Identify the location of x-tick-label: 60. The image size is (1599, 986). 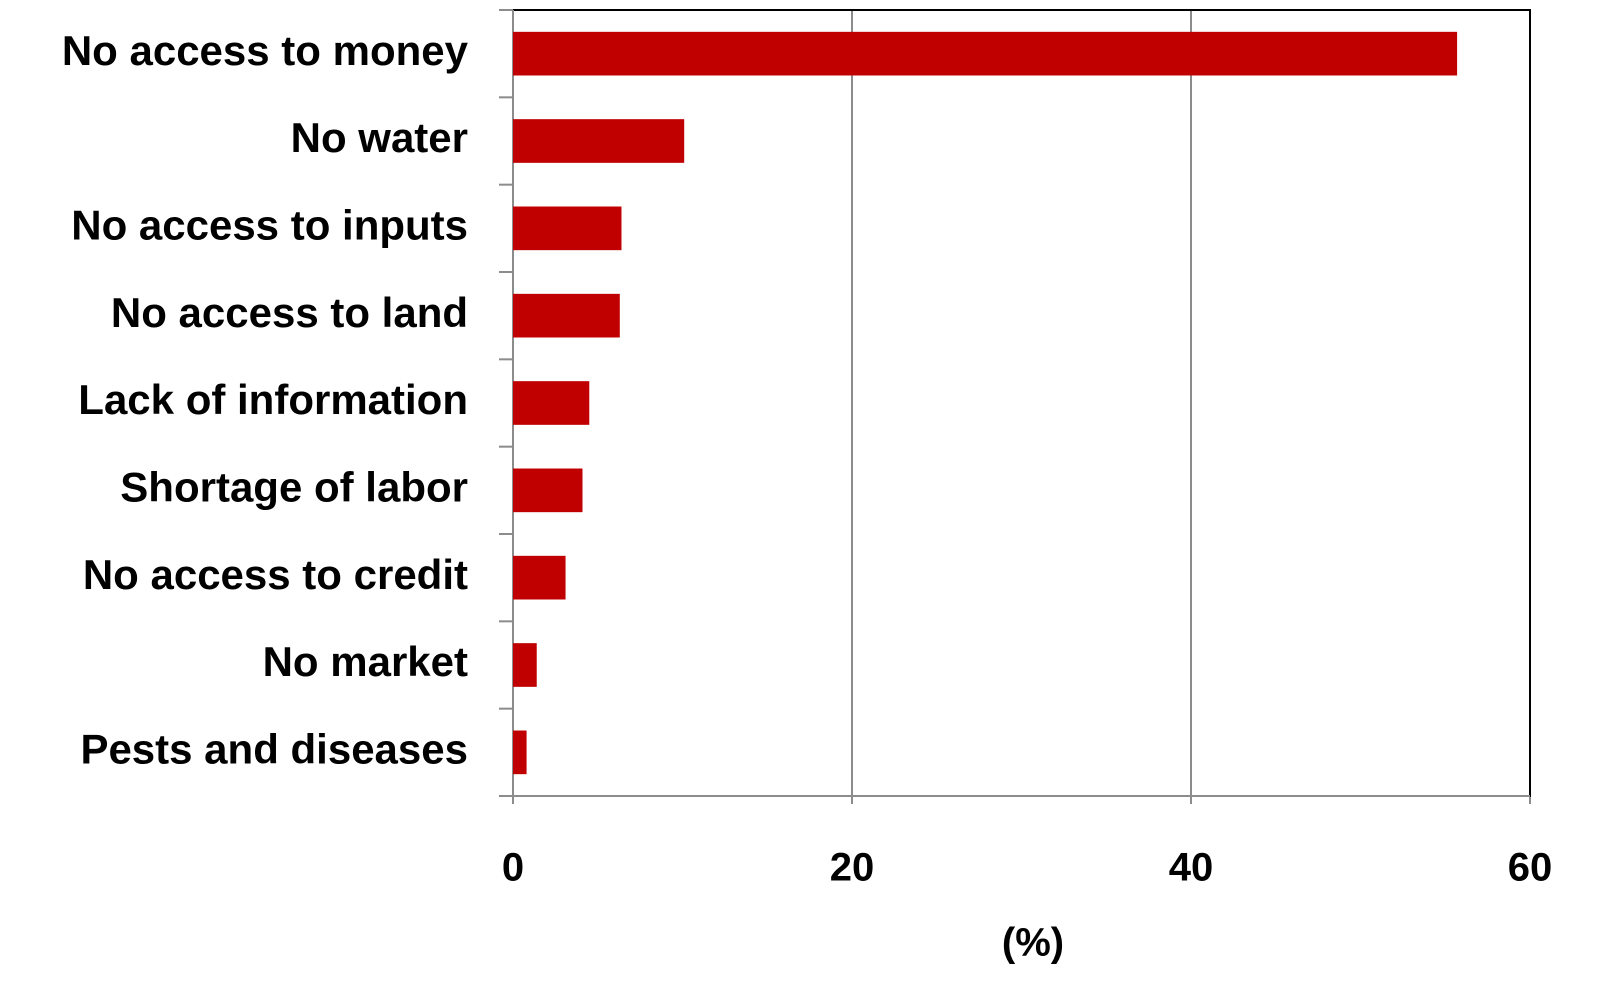
(1530, 868).